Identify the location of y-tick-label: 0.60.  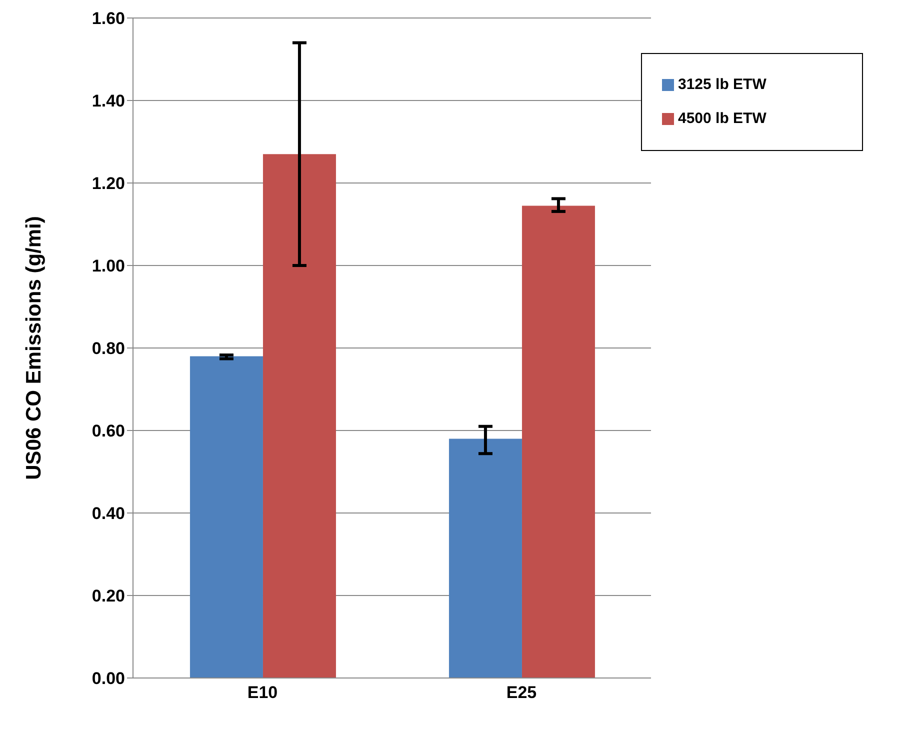
(108, 431).